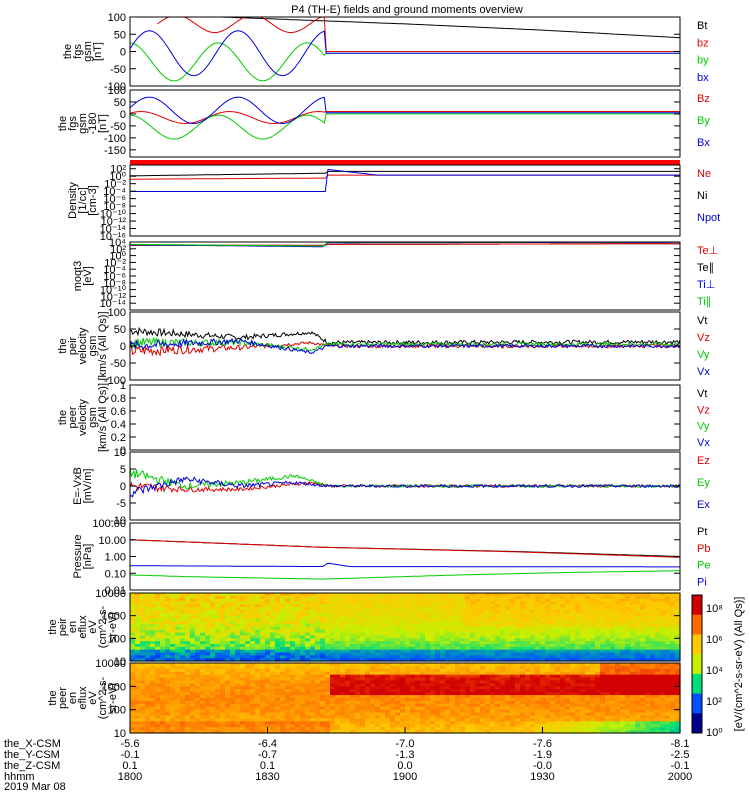 Image resolution: width=750 pixels, height=800 pixels. I want to click on y-axis-label: en, so click(73, 627).